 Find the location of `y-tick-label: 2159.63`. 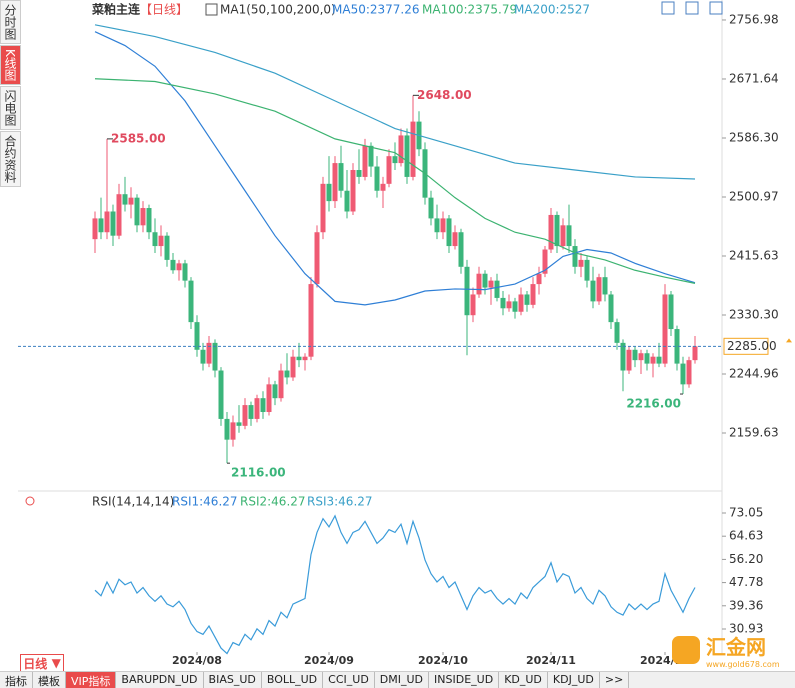

y-tick-label: 2159.63 is located at coordinates (754, 433).